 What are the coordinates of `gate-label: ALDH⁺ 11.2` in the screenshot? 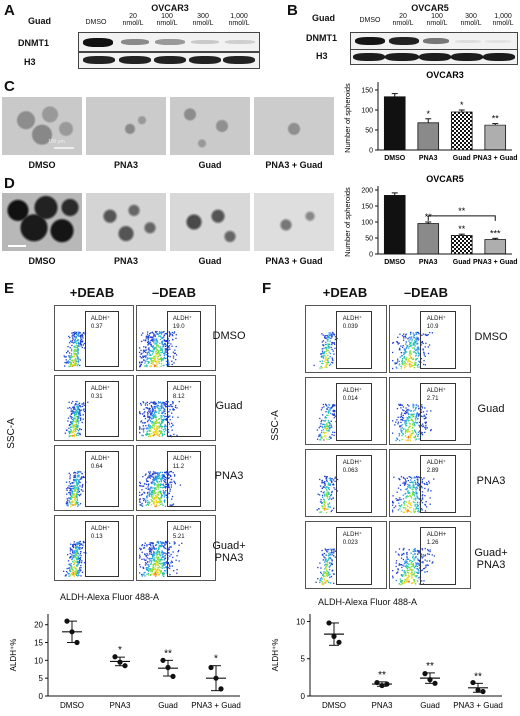 It's located at (182, 462).